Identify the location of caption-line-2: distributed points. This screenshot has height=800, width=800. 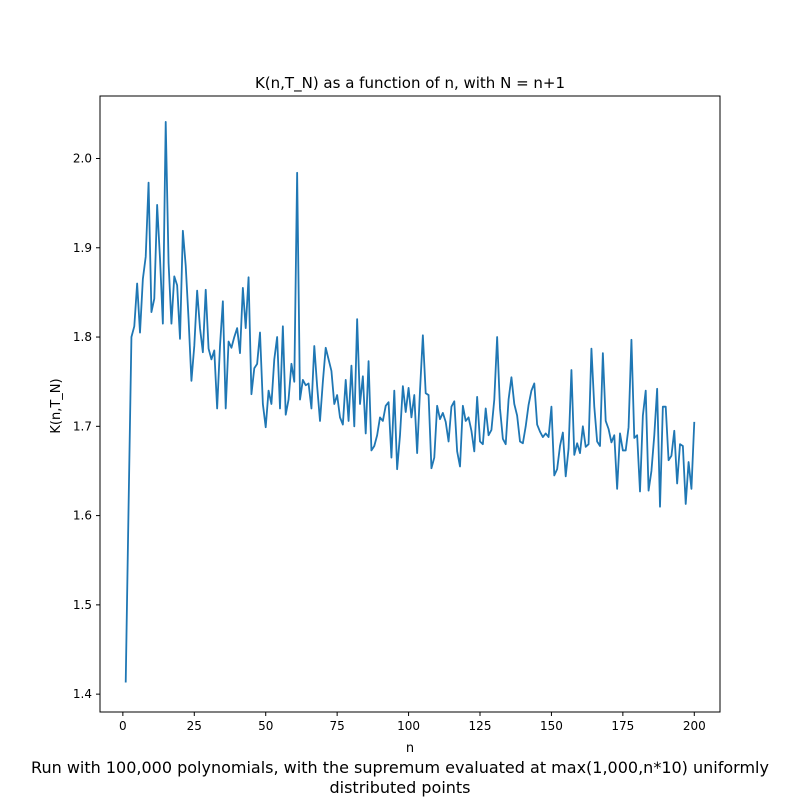
(400, 787).